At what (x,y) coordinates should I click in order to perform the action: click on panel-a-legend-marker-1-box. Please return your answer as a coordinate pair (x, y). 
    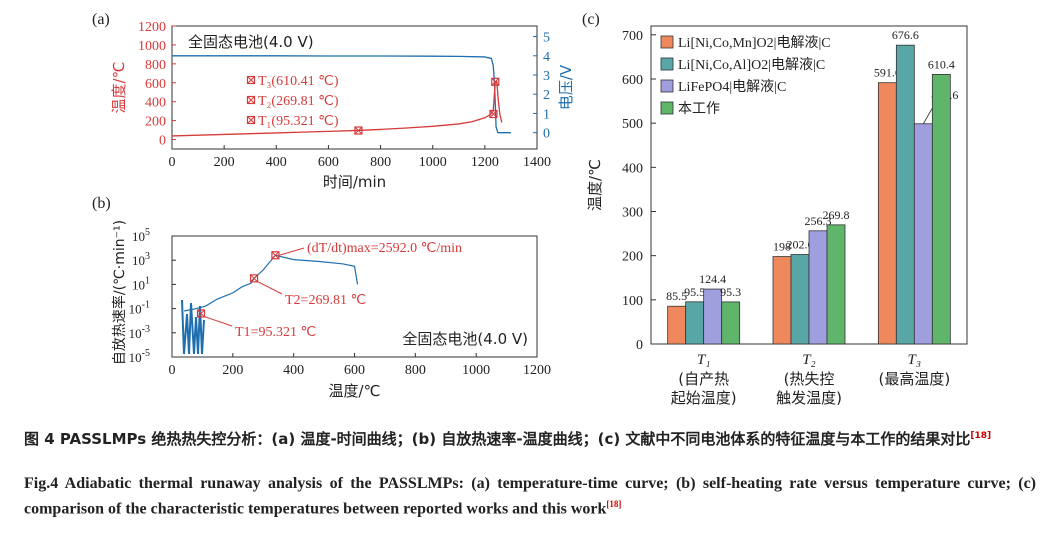
    Looking at the image, I should click on (251, 80).